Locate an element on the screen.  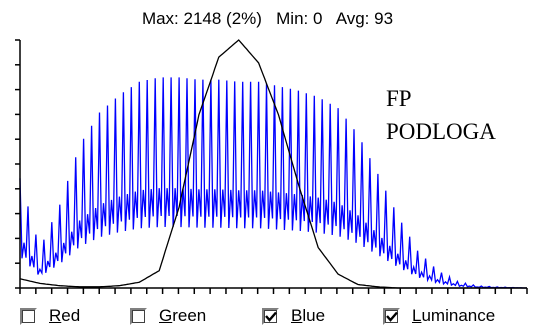
red-checkbox-label: Red is located at coordinates (65, 315).